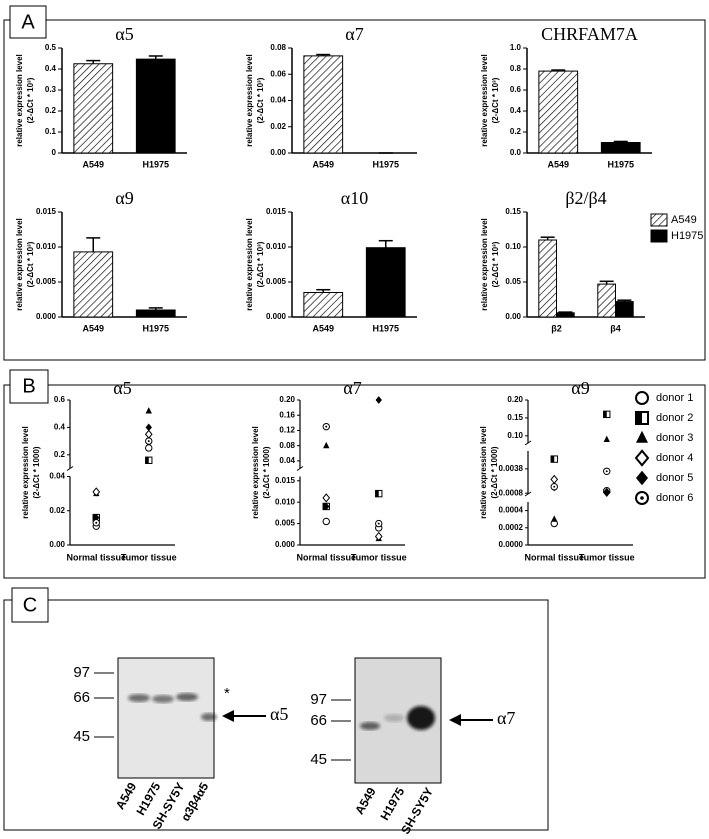 This screenshot has width=709, height=839. Describe the element at coordinates (318, 720) in the screenshot. I see `ladder-label: 66` at that location.